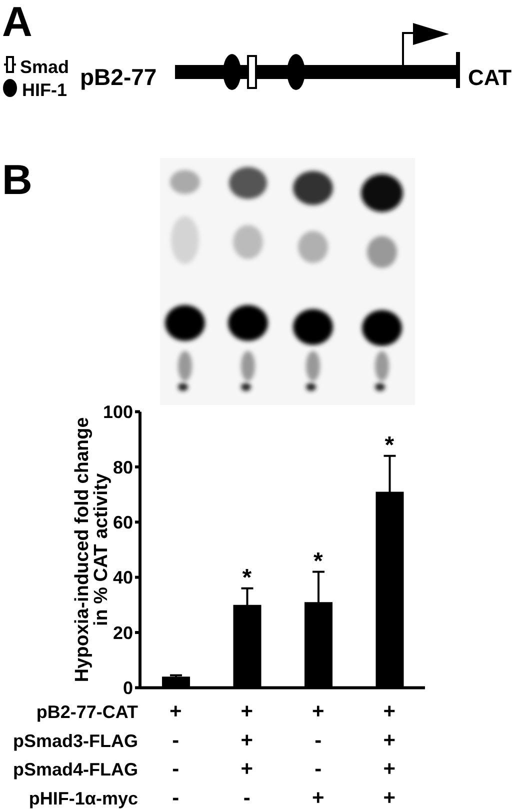  Describe the element at coordinates (175, 754) in the screenshot. I see `x-tick-label: + - - -` at that location.